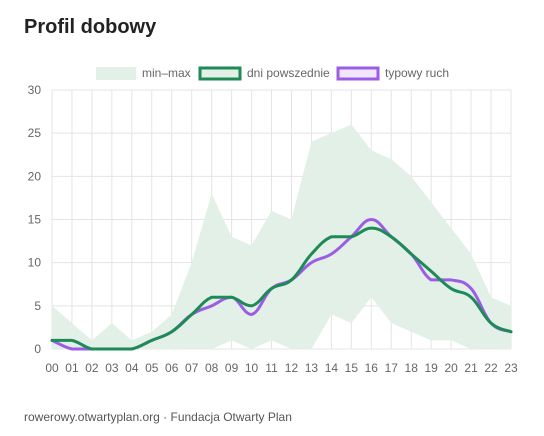  Describe the element at coordinates (271, 368) in the screenshot. I see `x-tick-label: 11` at that location.